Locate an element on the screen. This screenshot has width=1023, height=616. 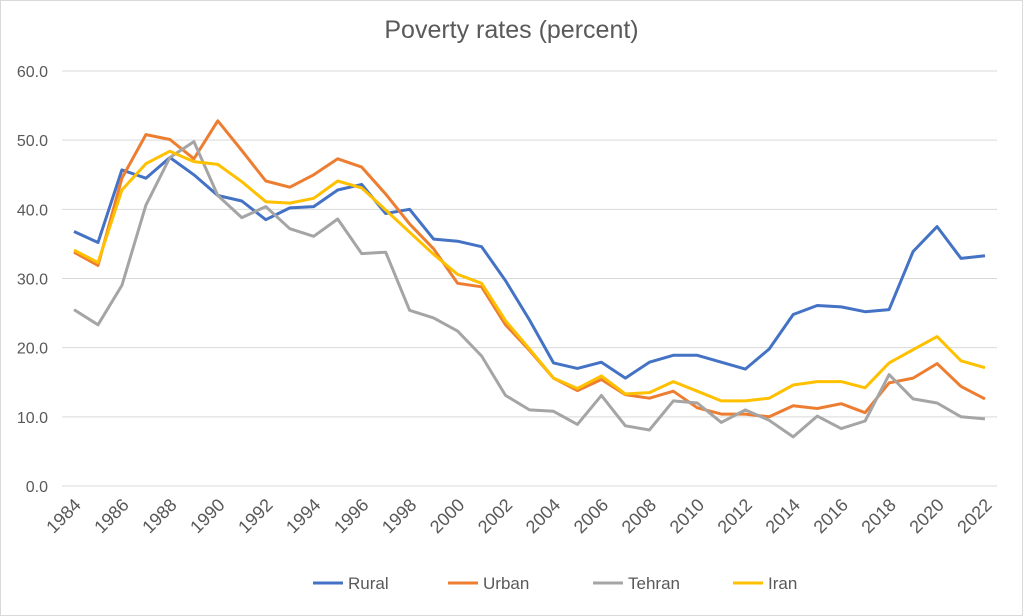
x-tick-label: 2000 is located at coordinates (447, 516).